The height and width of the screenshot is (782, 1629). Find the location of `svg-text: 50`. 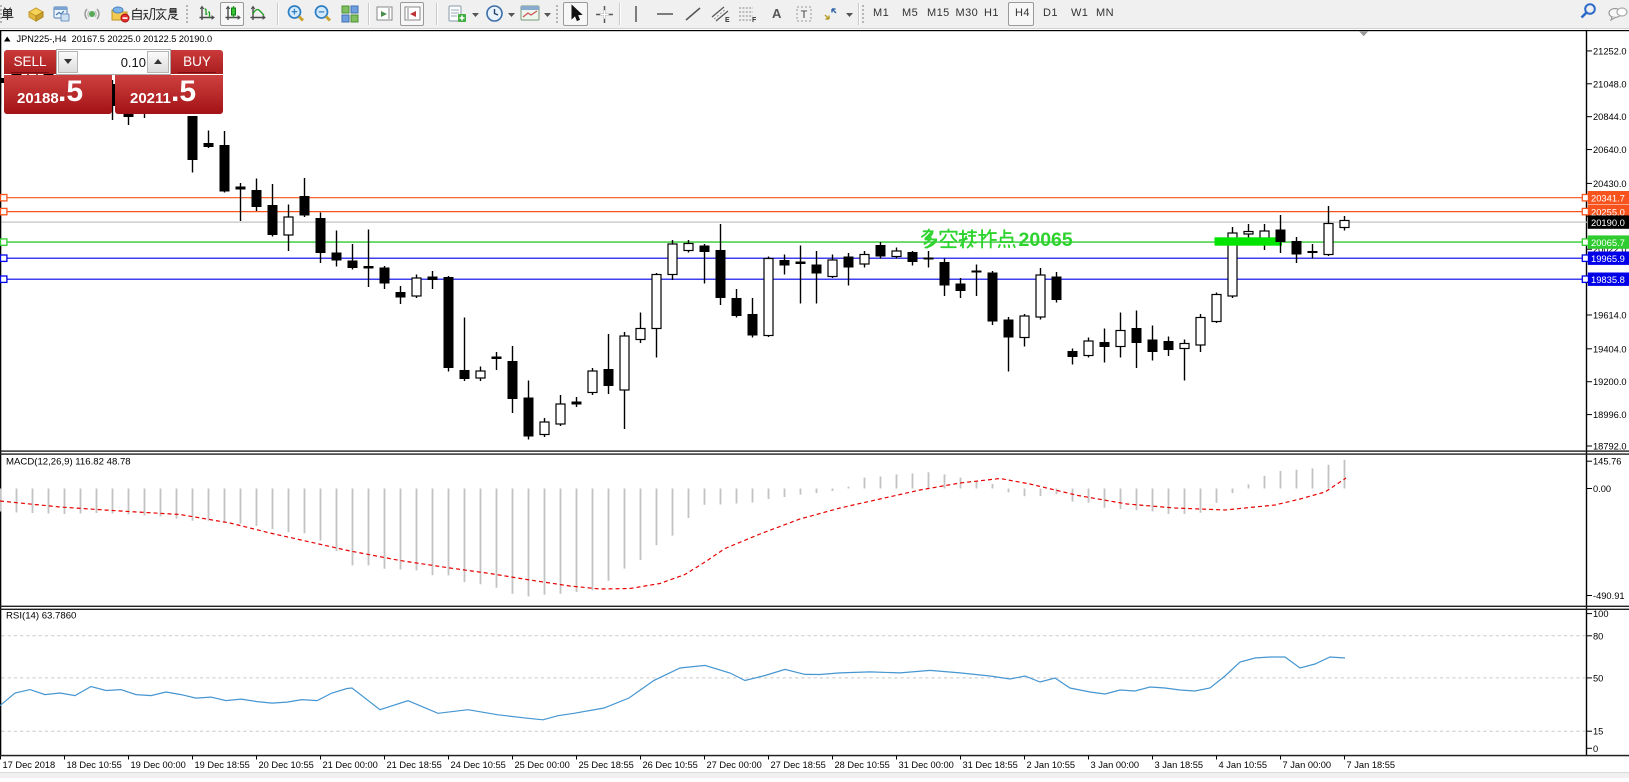

svg-text: 50 is located at coordinates (1598, 678).